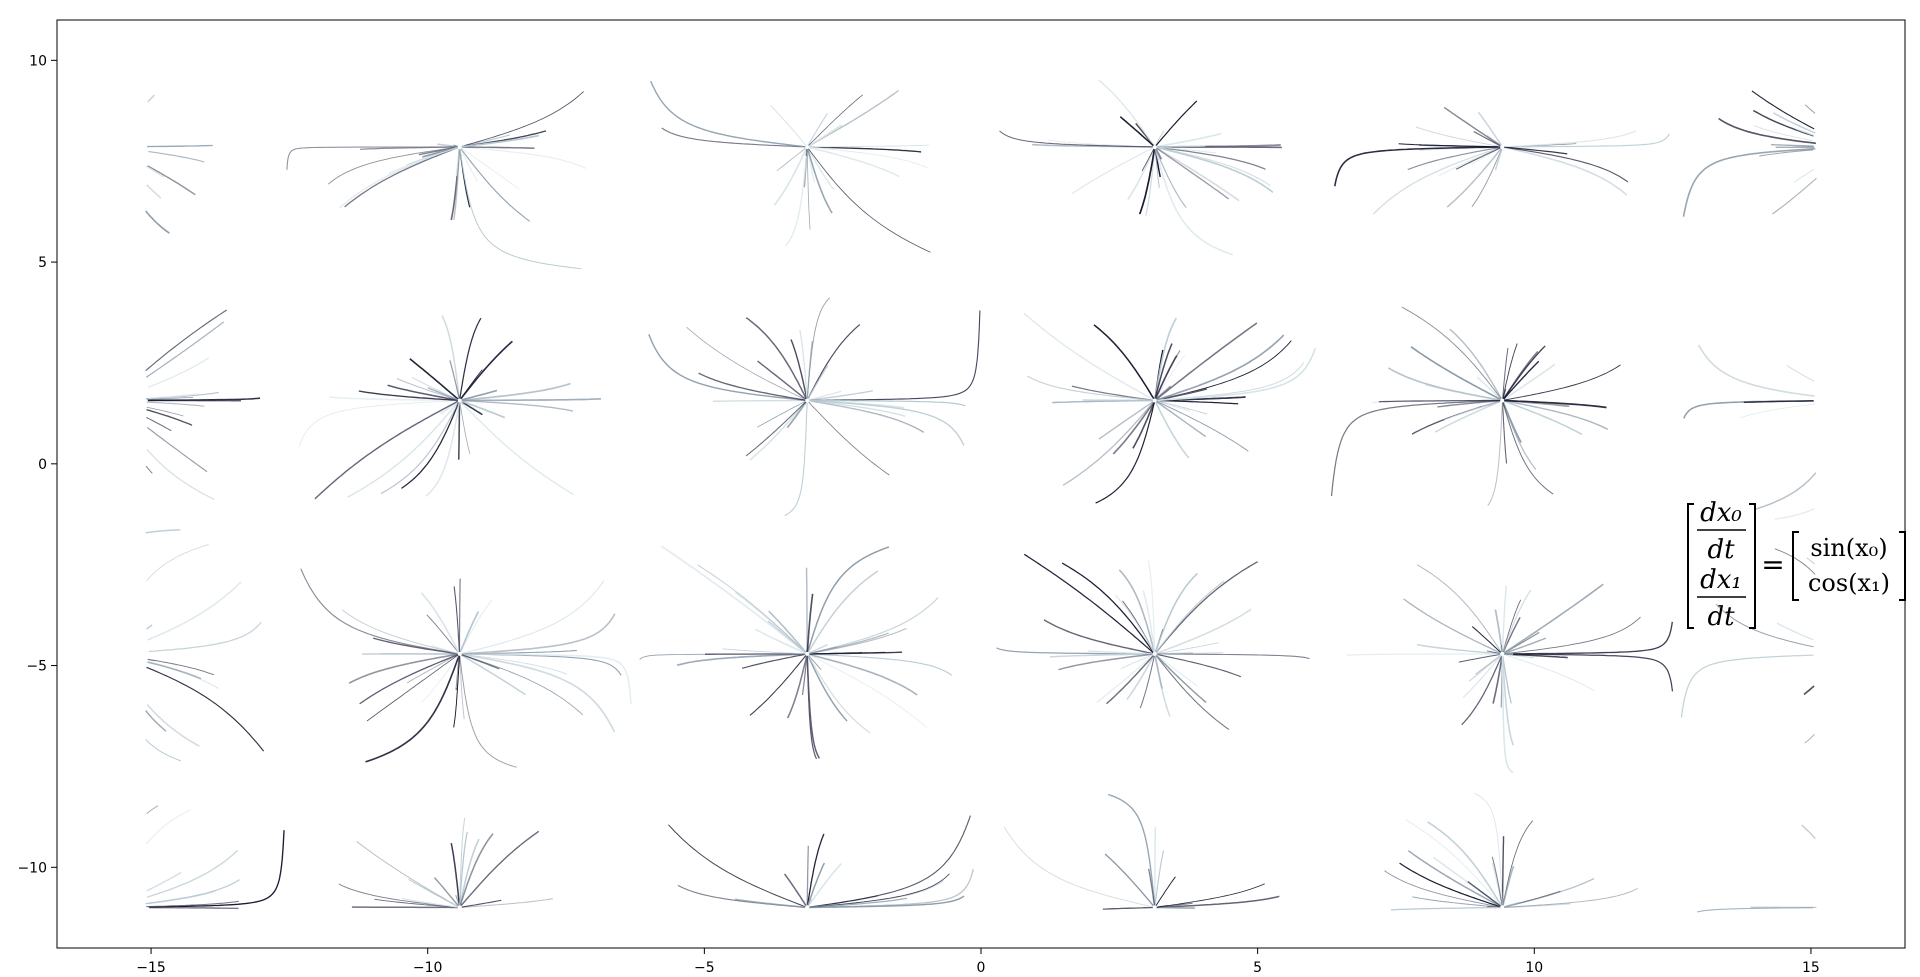  Describe the element at coordinates (1772, 564) in the screenshot. I see `equation-equals-sign: =` at that location.